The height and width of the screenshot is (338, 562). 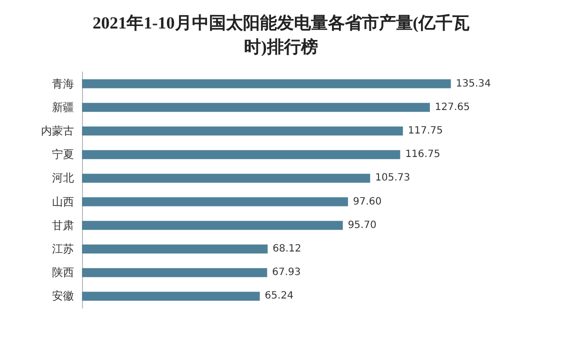 What do you see at coordinates (422, 154) in the screenshot?
I see `data-label: 116.75` at bounding box center [422, 154].